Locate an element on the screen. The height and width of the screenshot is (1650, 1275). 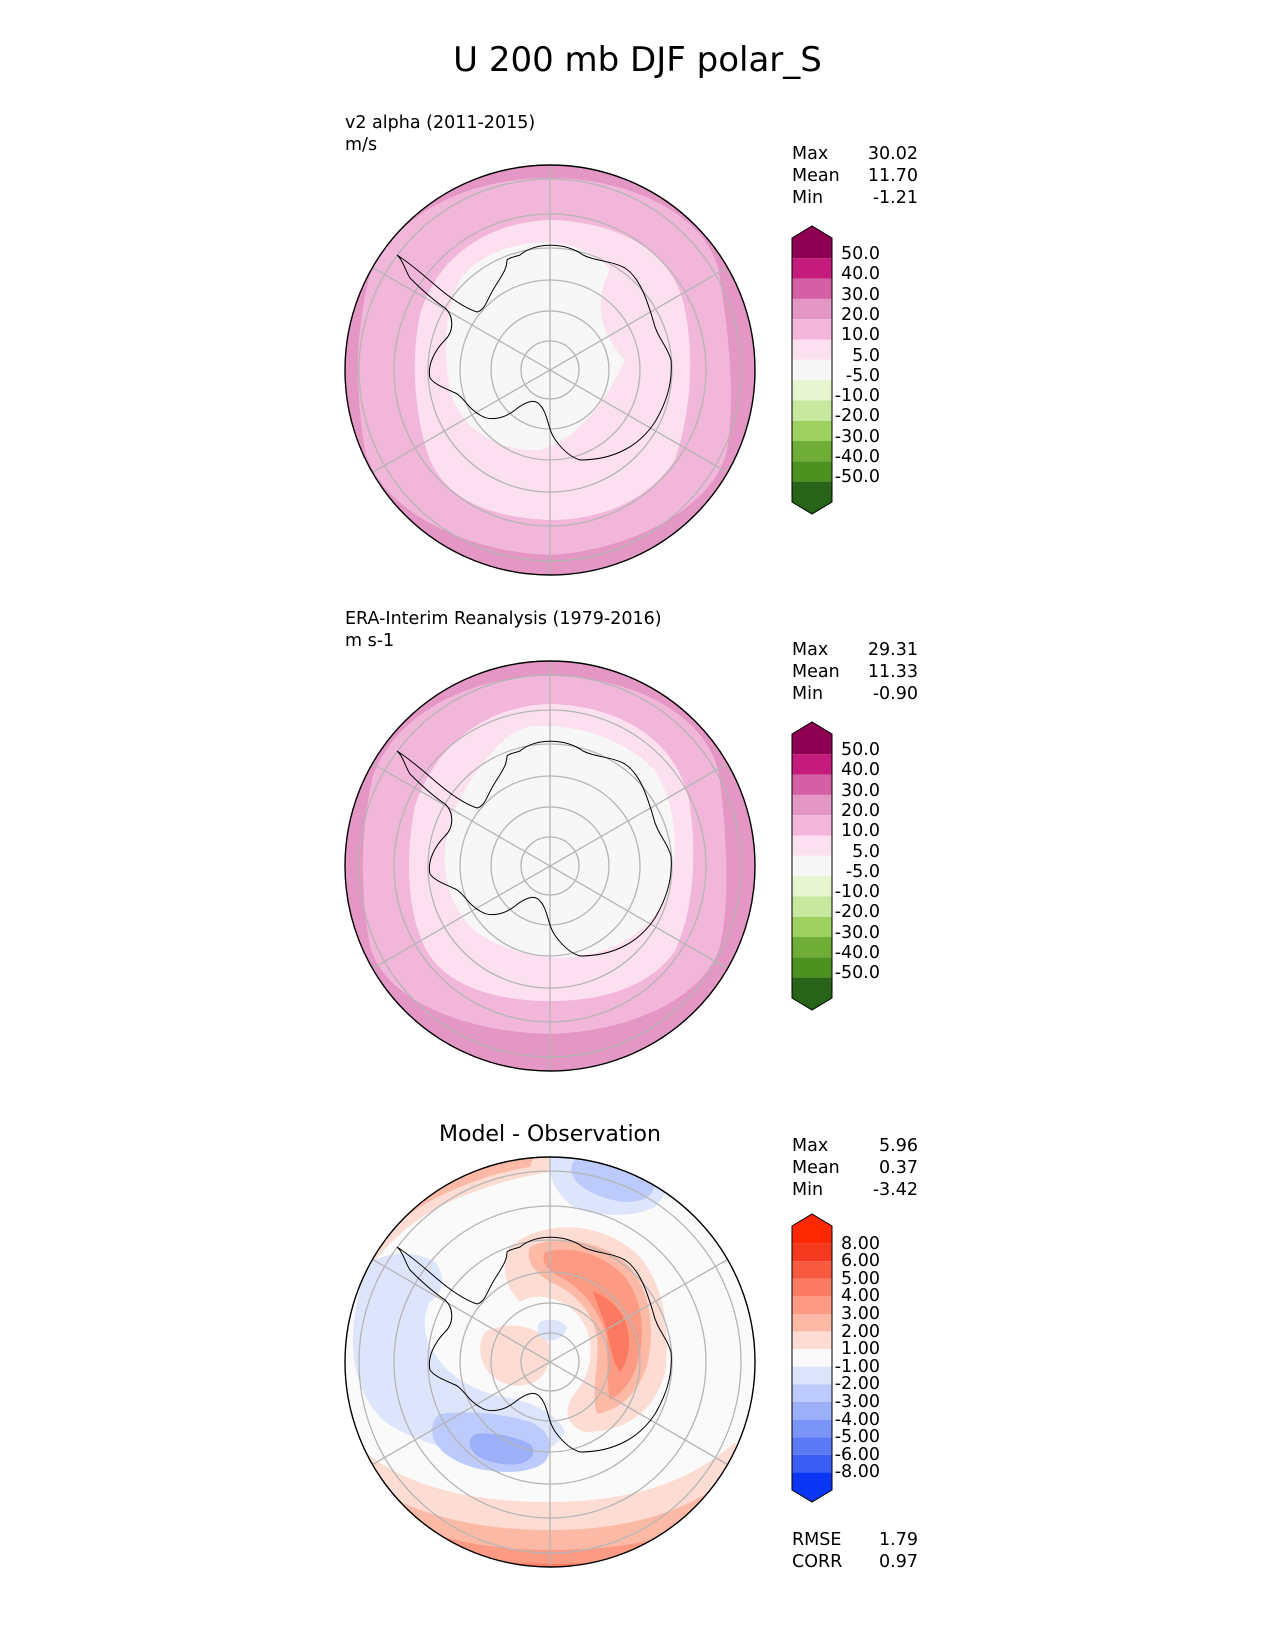
cb3-seg-below-minus8 is located at coordinates (812, 1481).